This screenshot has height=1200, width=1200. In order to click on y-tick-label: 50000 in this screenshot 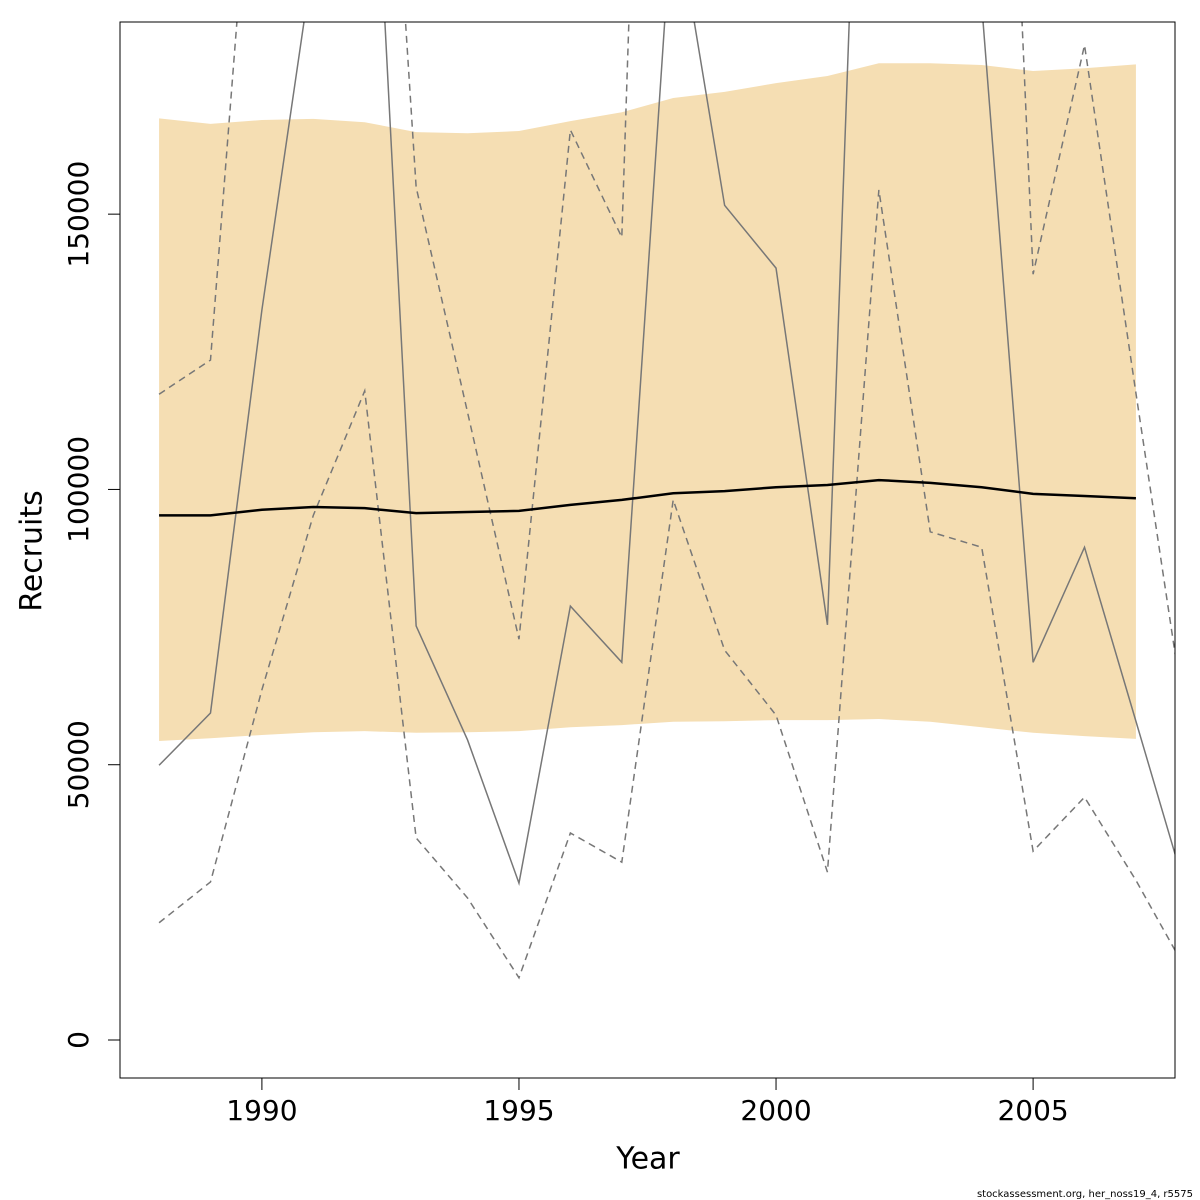, I will do `click(78, 764)`.